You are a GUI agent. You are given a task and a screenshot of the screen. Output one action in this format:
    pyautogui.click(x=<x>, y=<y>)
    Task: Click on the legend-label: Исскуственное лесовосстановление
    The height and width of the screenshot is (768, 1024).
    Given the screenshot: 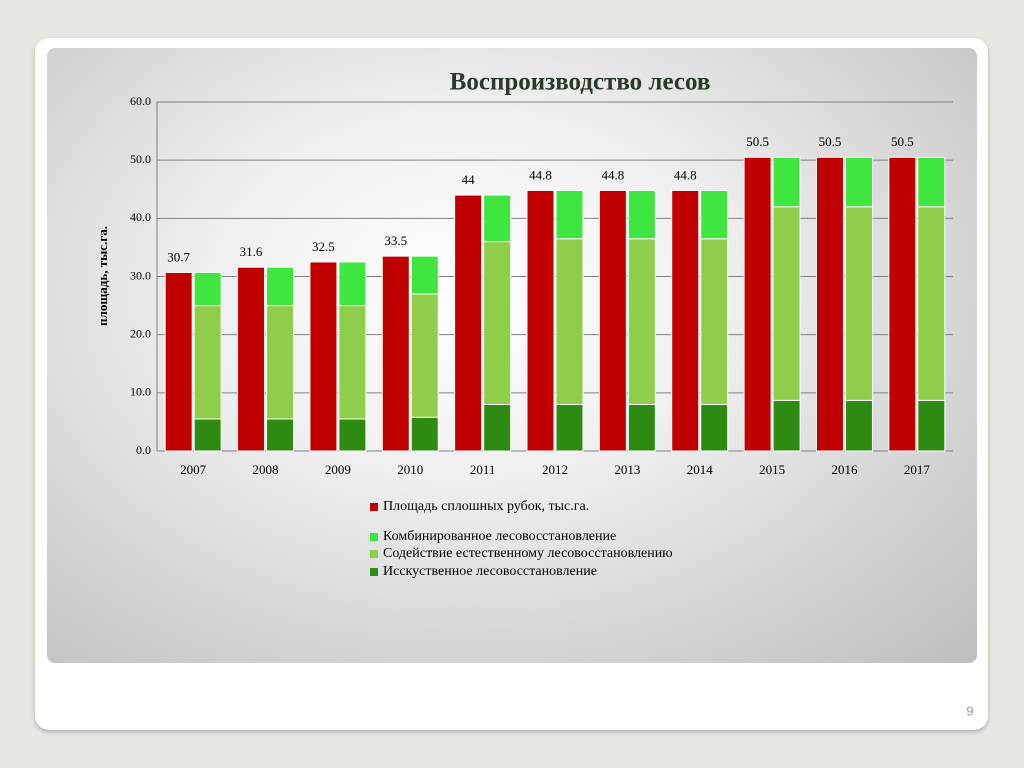 What is the action you would take?
    pyautogui.click(x=490, y=571)
    